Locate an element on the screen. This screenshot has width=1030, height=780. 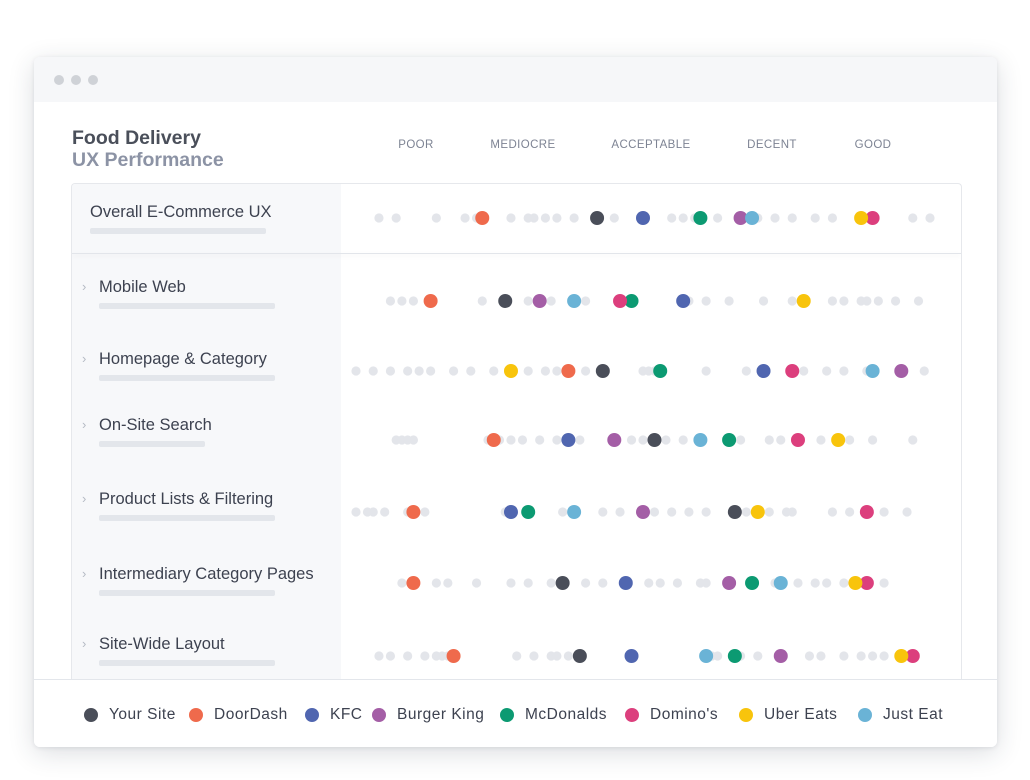
legend-label: Uber Eats is located at coordinates (801, 714).